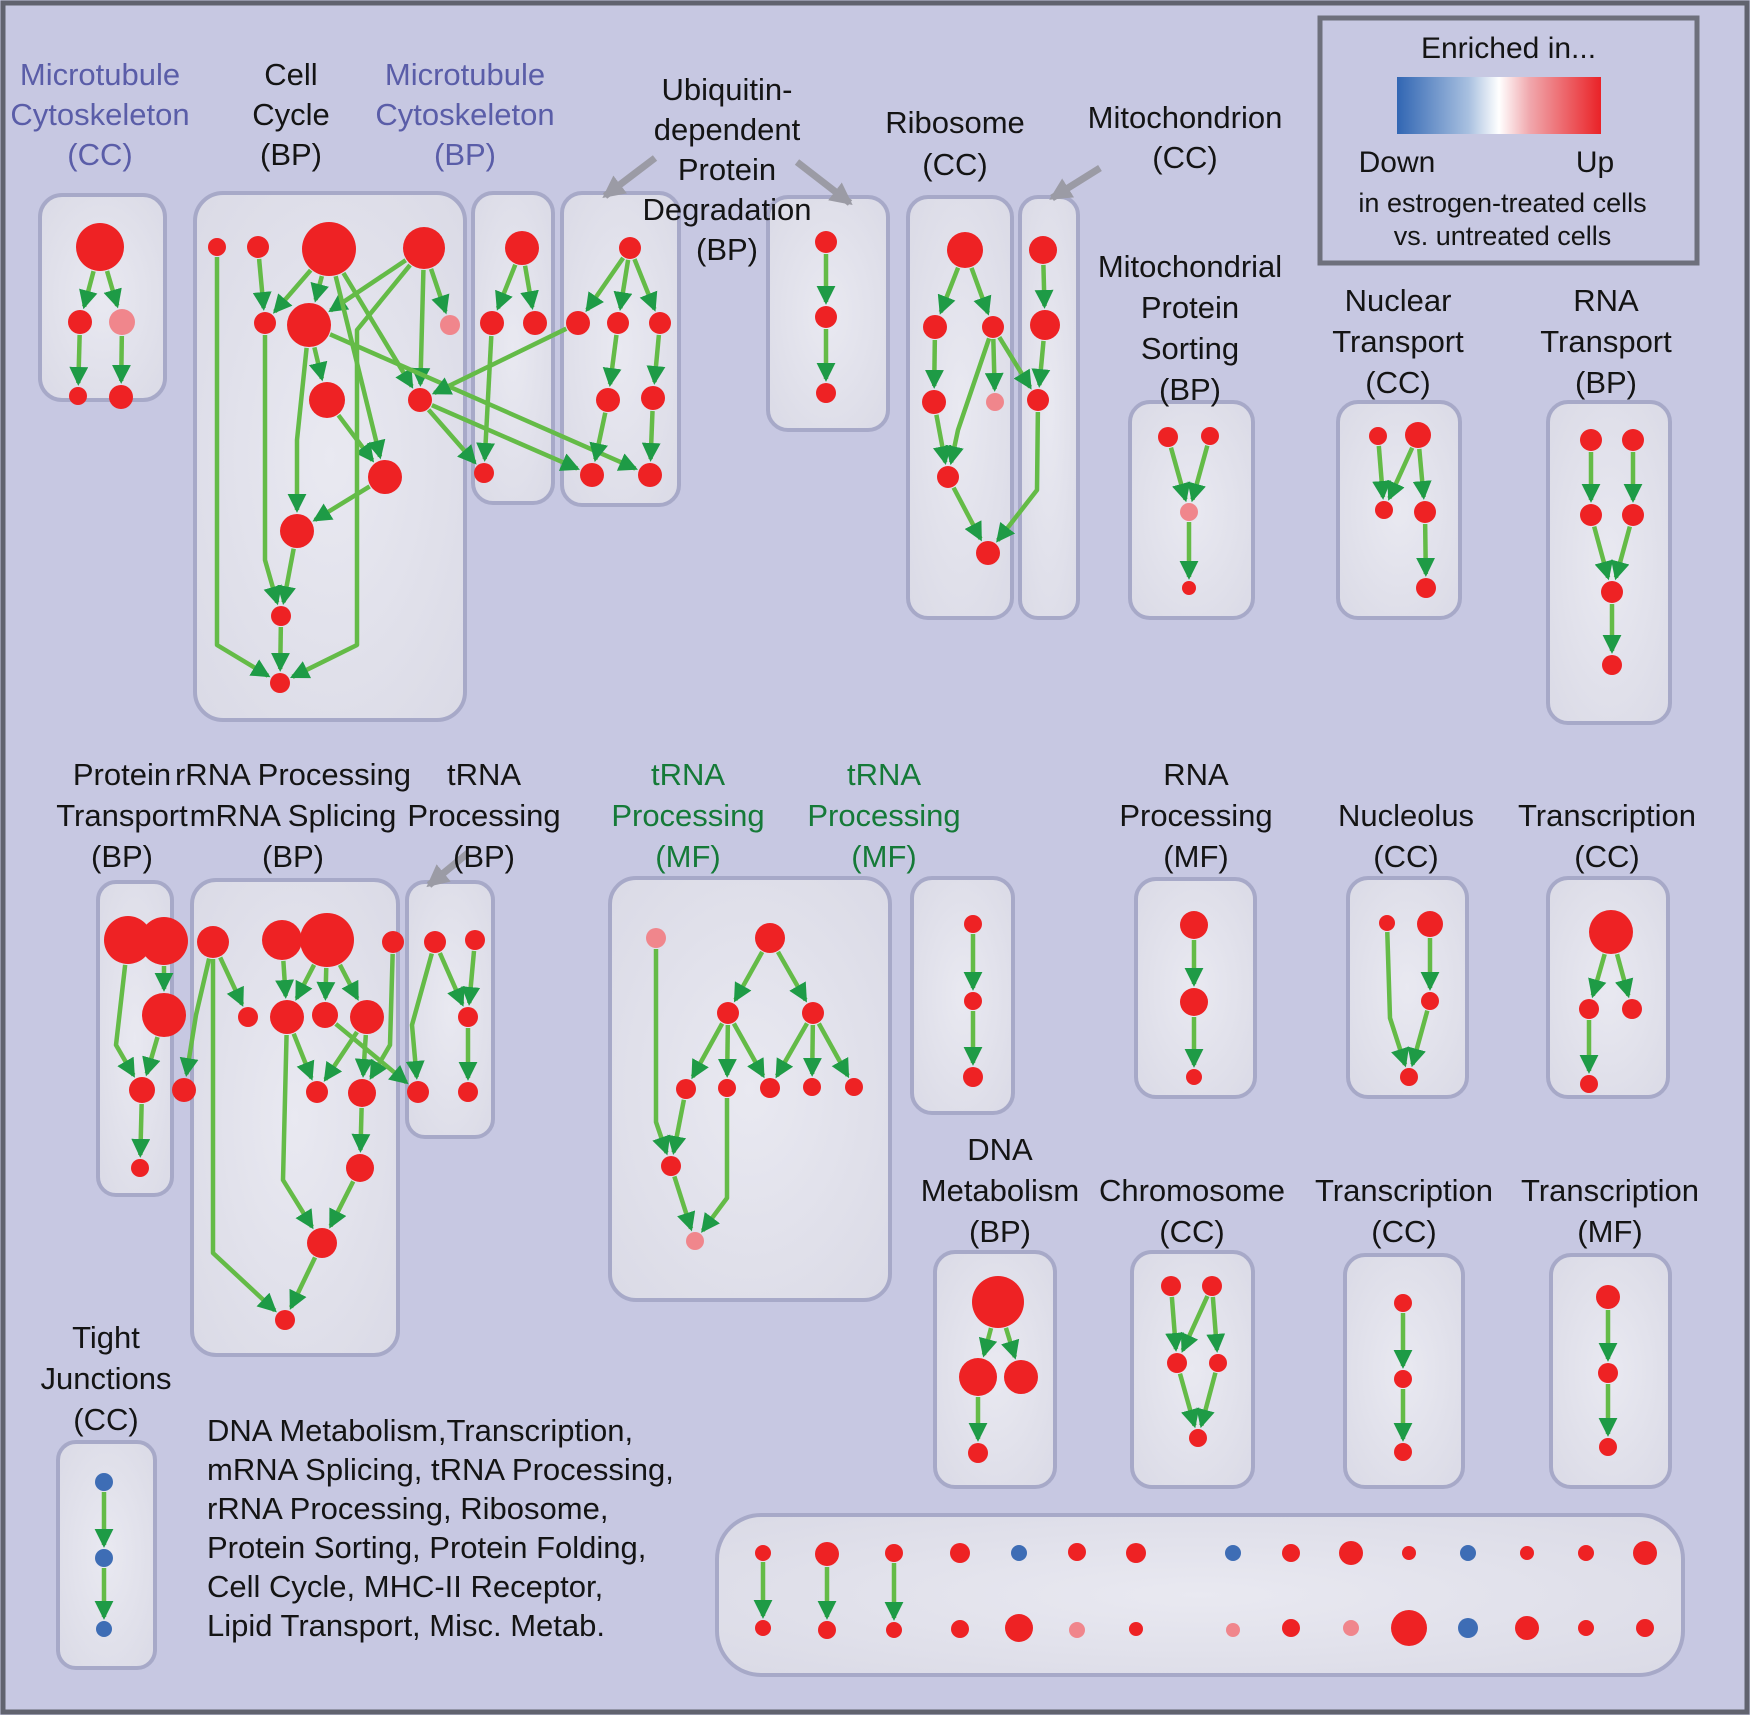  Describe the element at coordinates (243, 1136) in the screenshot. I see `edge-q1-q14` at that location.